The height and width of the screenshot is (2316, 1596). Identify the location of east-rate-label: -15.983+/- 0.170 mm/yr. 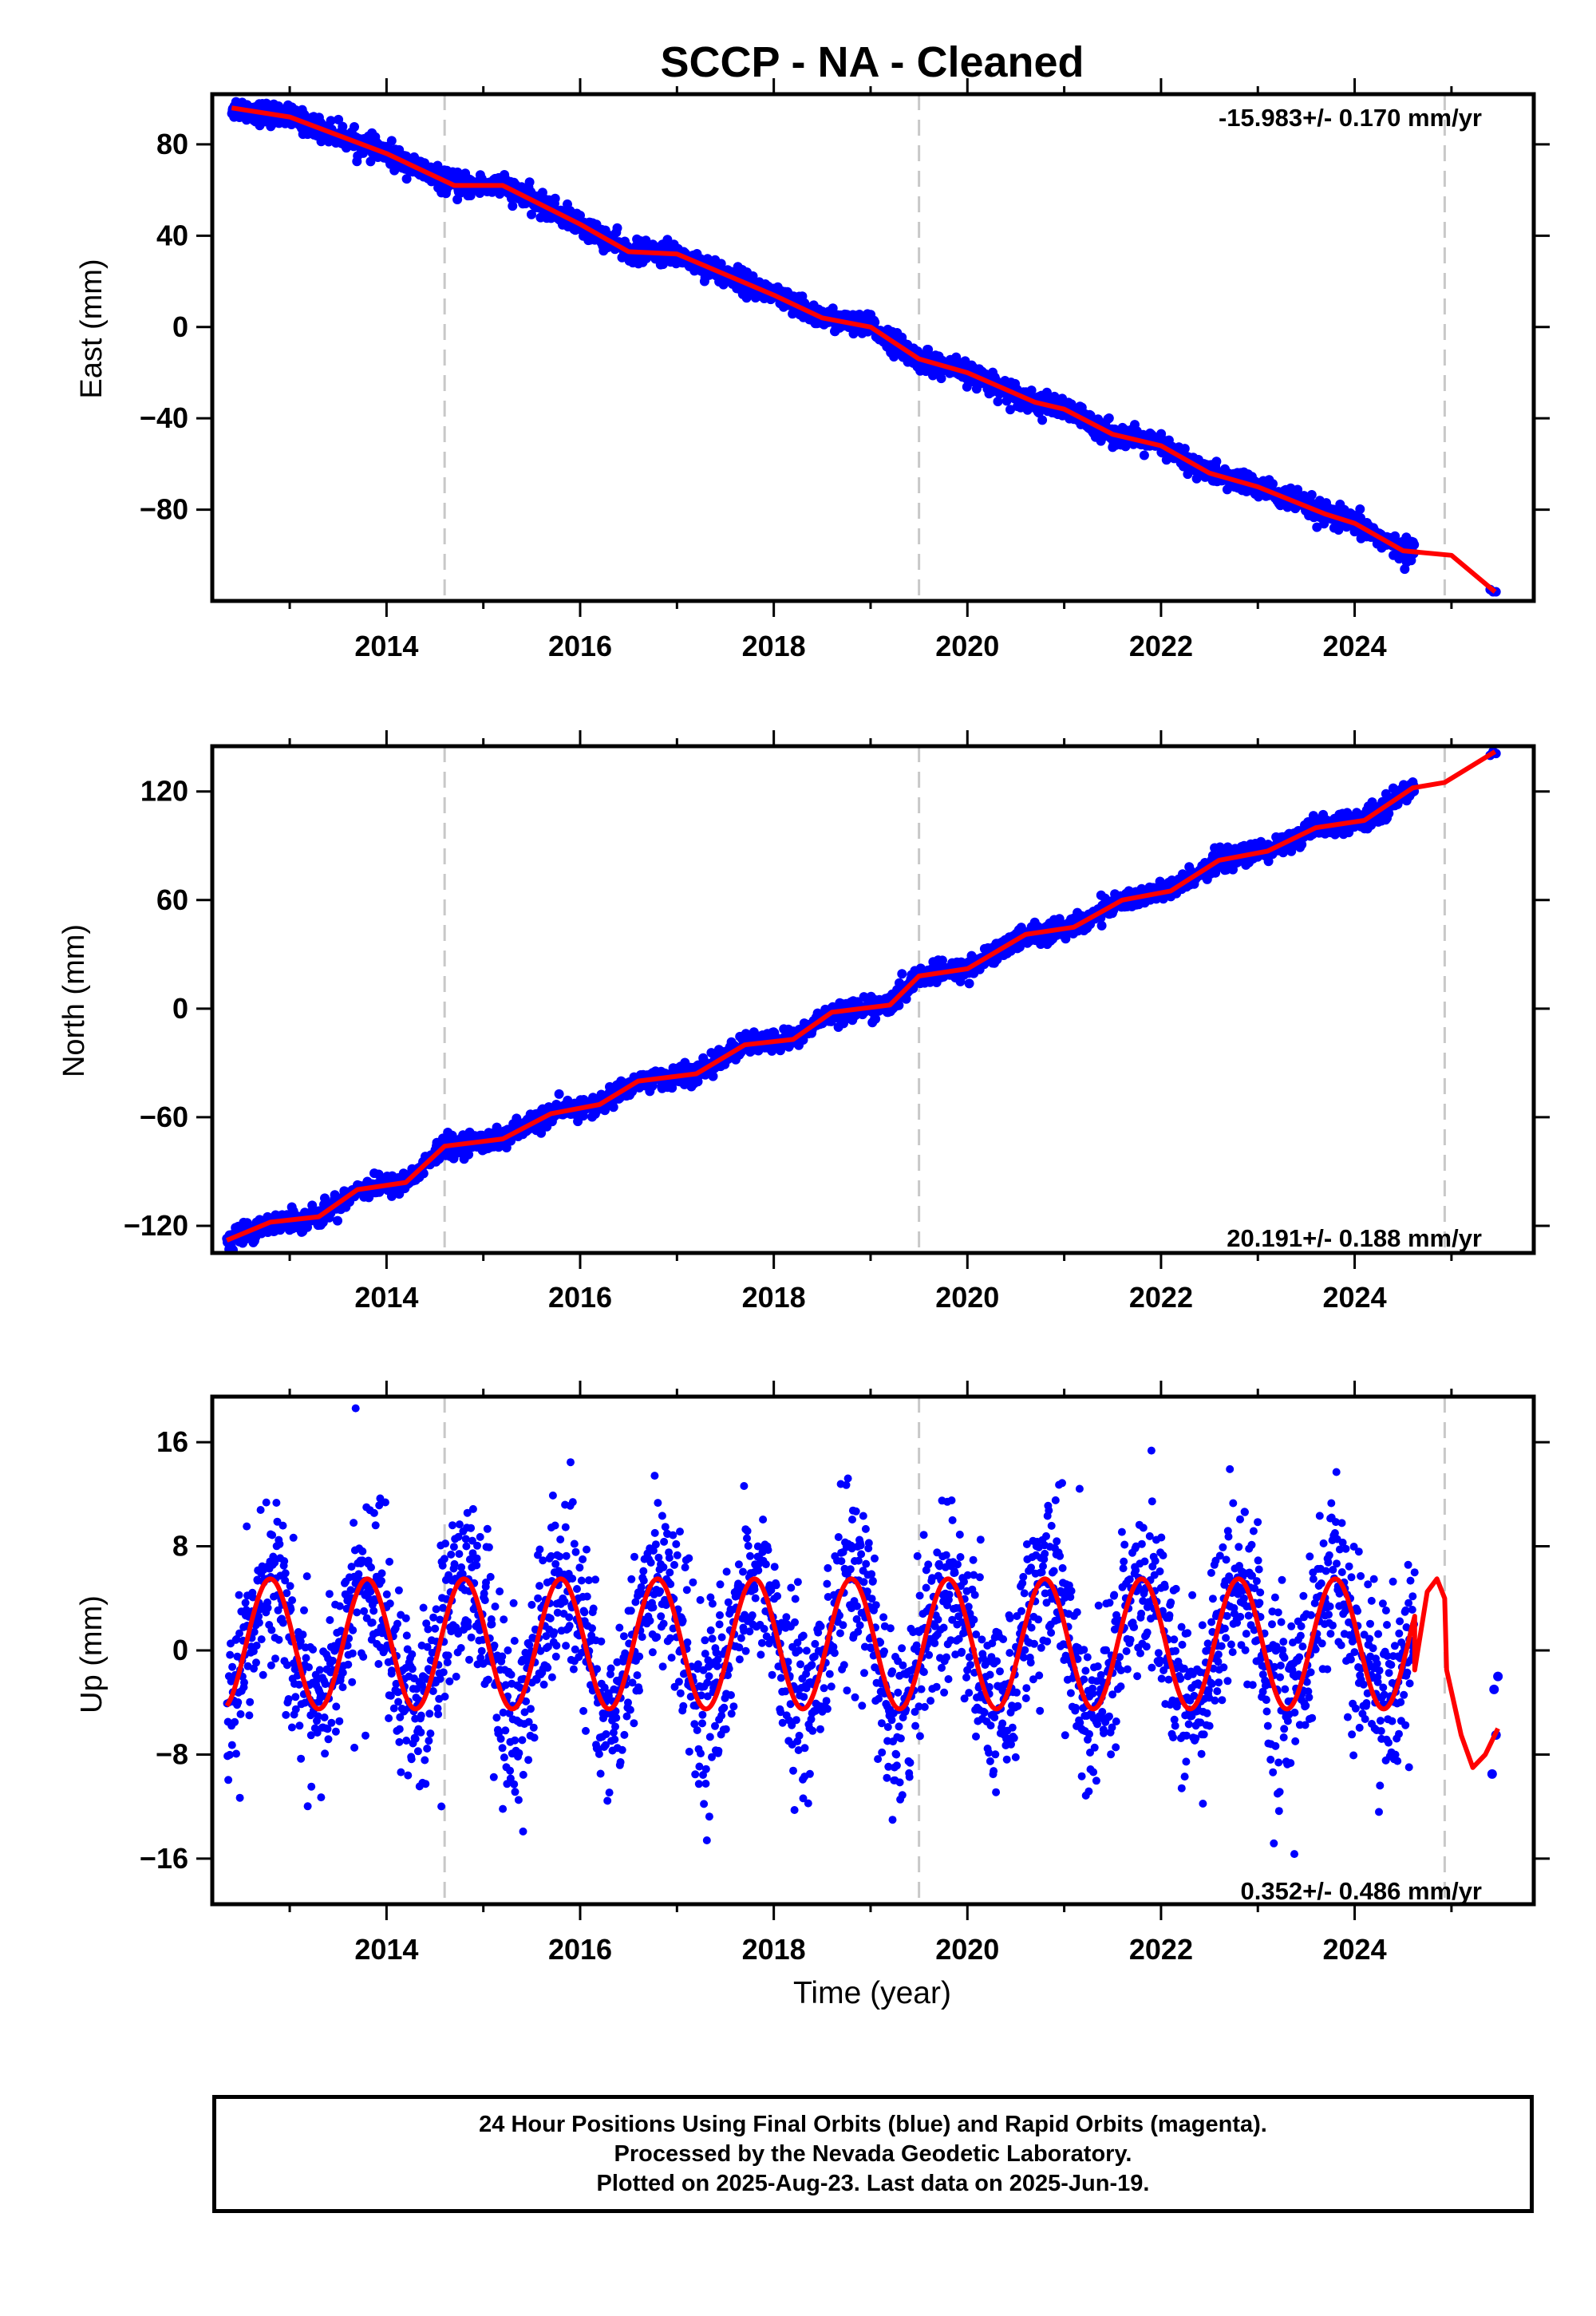
(1350, 118).